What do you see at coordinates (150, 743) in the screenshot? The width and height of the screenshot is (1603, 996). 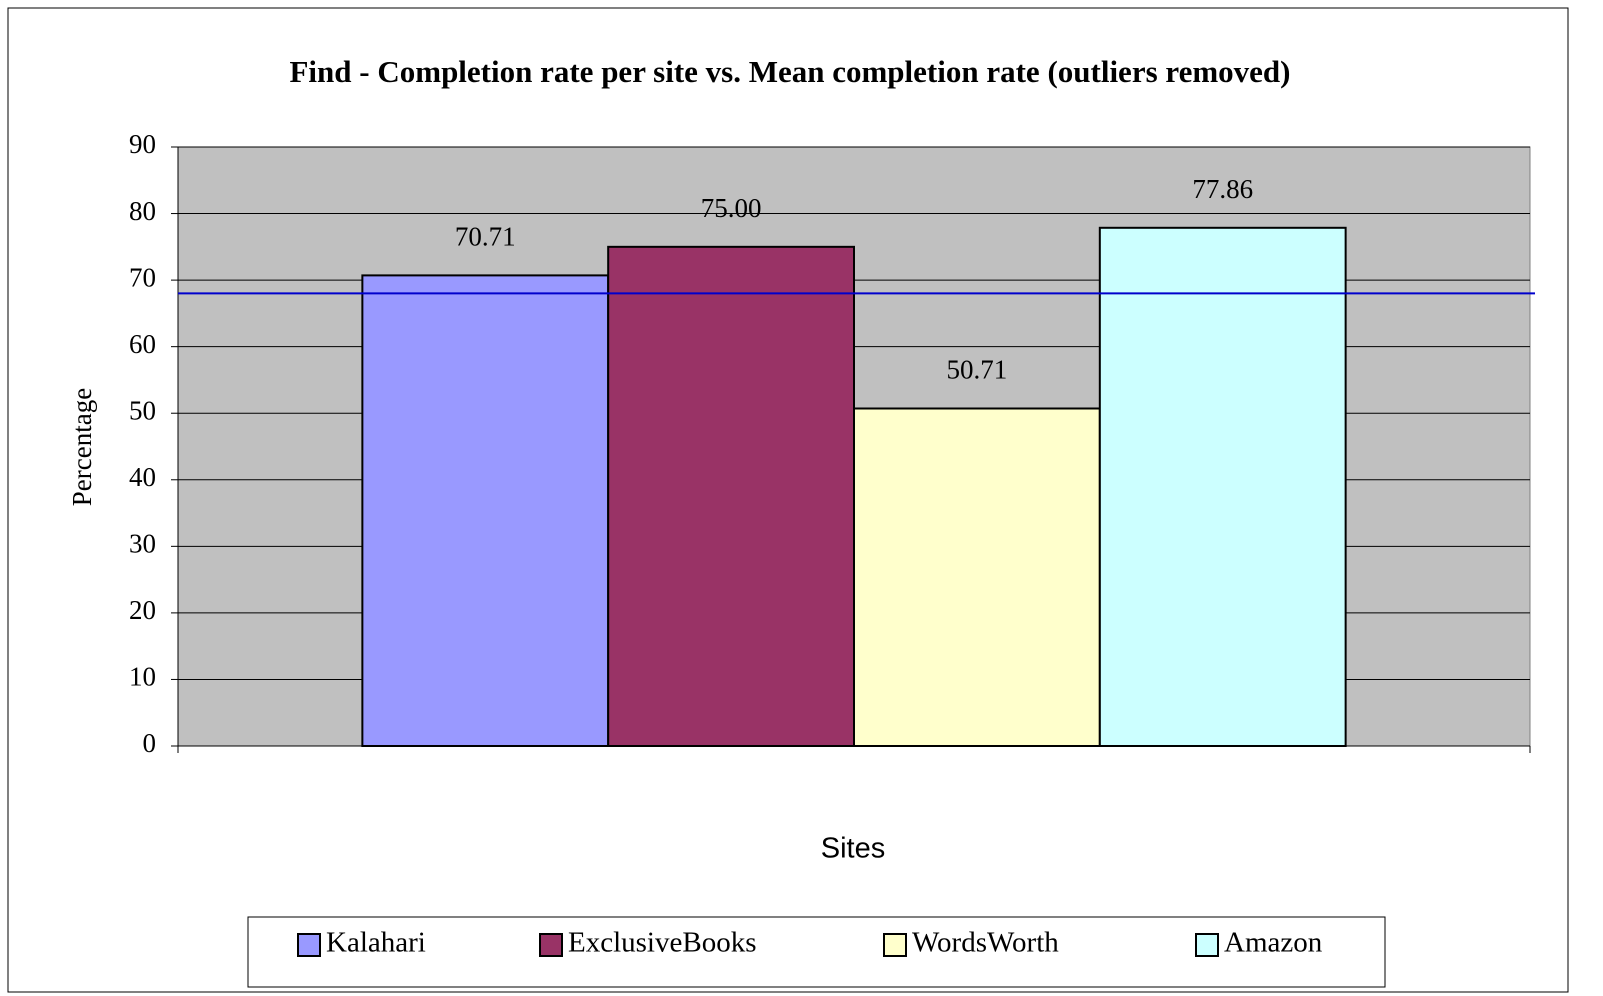 I see `y-tick-label: 0` at bounding box center [150, 743].